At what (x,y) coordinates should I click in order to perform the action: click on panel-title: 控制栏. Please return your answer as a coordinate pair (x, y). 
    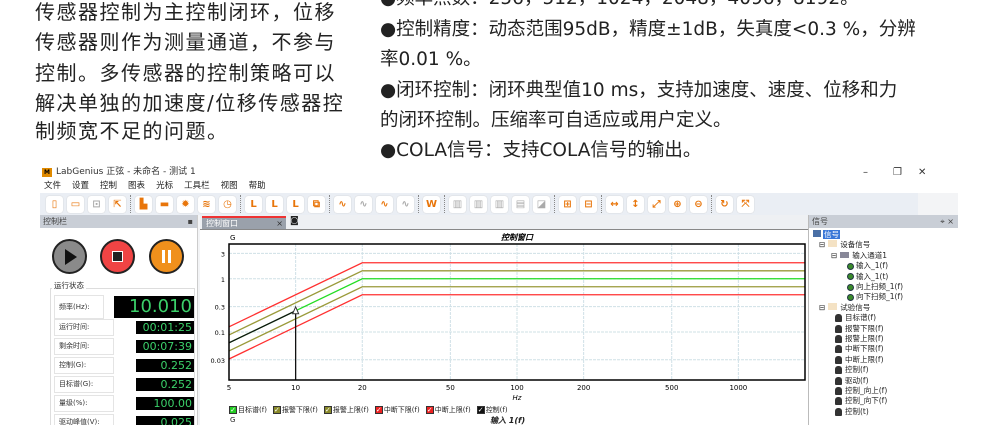
    Looking at the image, I should click on (55, 221).